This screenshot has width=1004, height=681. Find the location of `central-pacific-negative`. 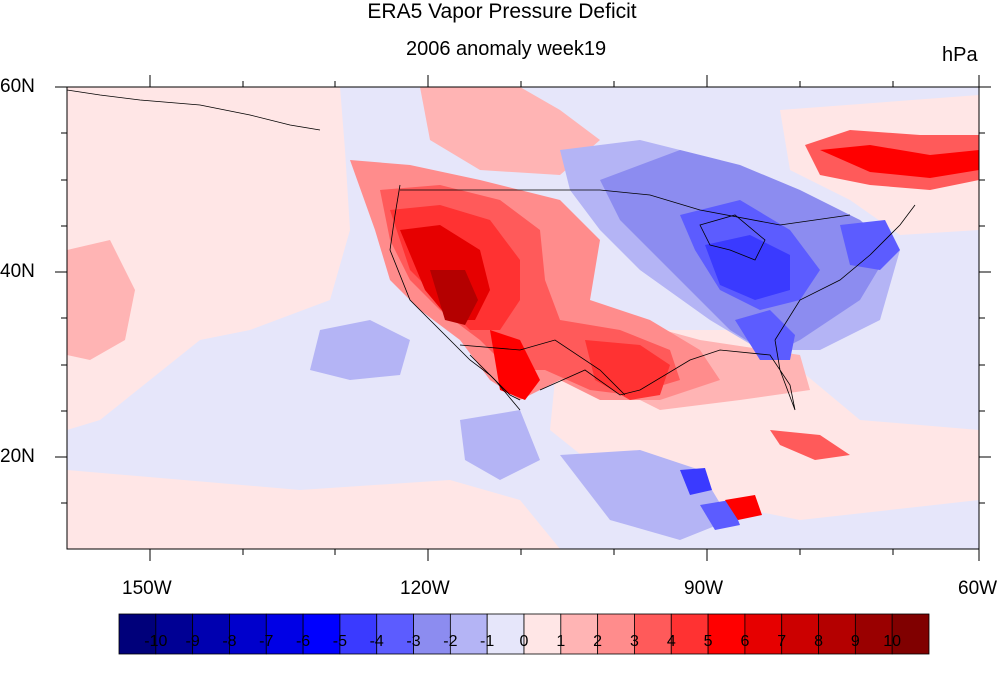

central-pacific-negative is located at coordinates (500, 445).